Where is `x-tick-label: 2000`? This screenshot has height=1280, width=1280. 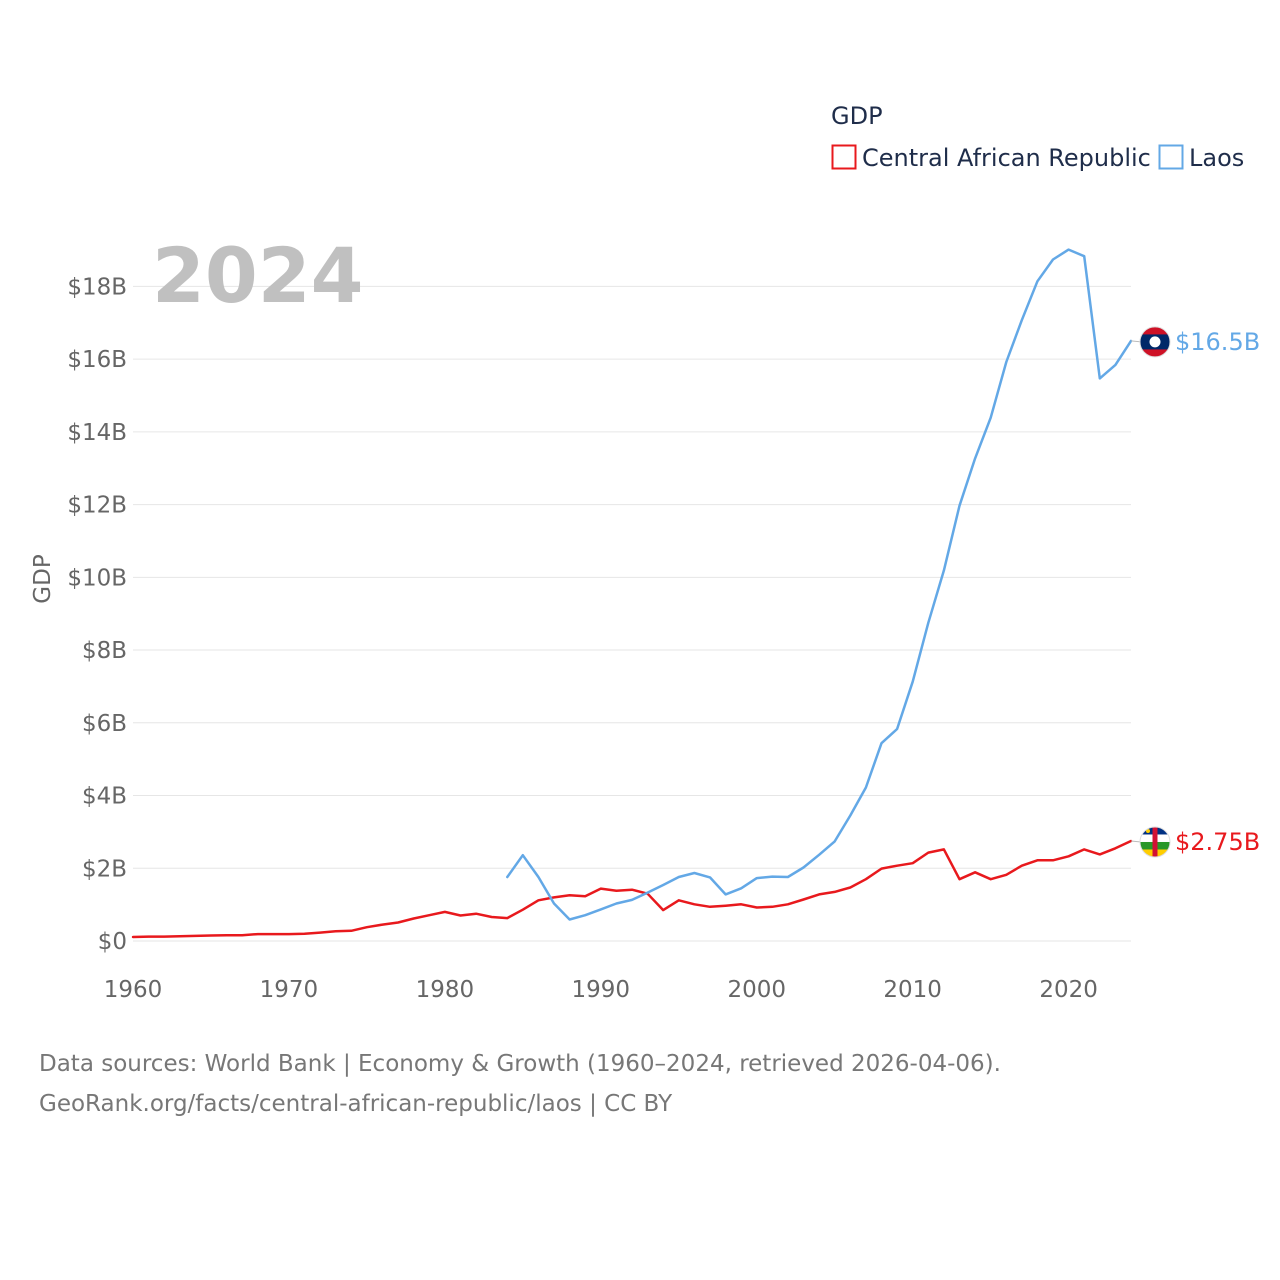 x-tick-label: 2000 is located at coordinates (756, 990).